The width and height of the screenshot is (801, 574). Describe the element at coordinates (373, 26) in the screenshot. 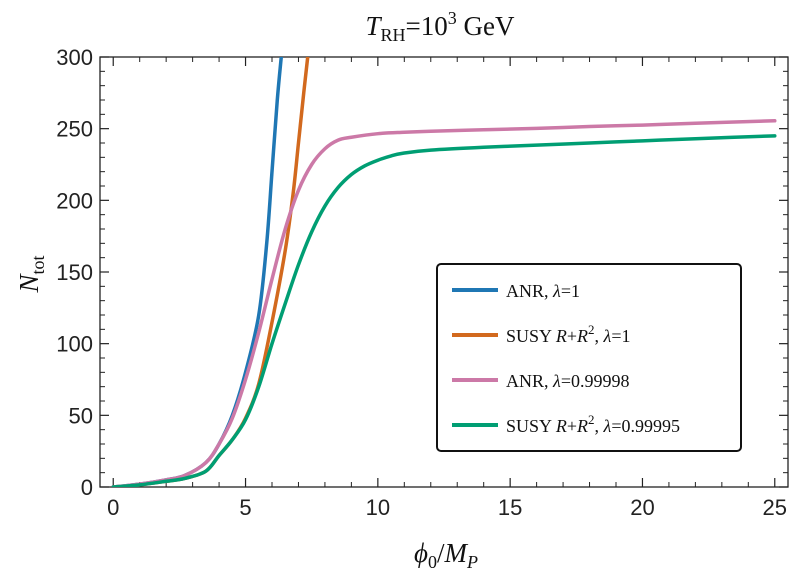

I see `title-symbol: T` at that location.